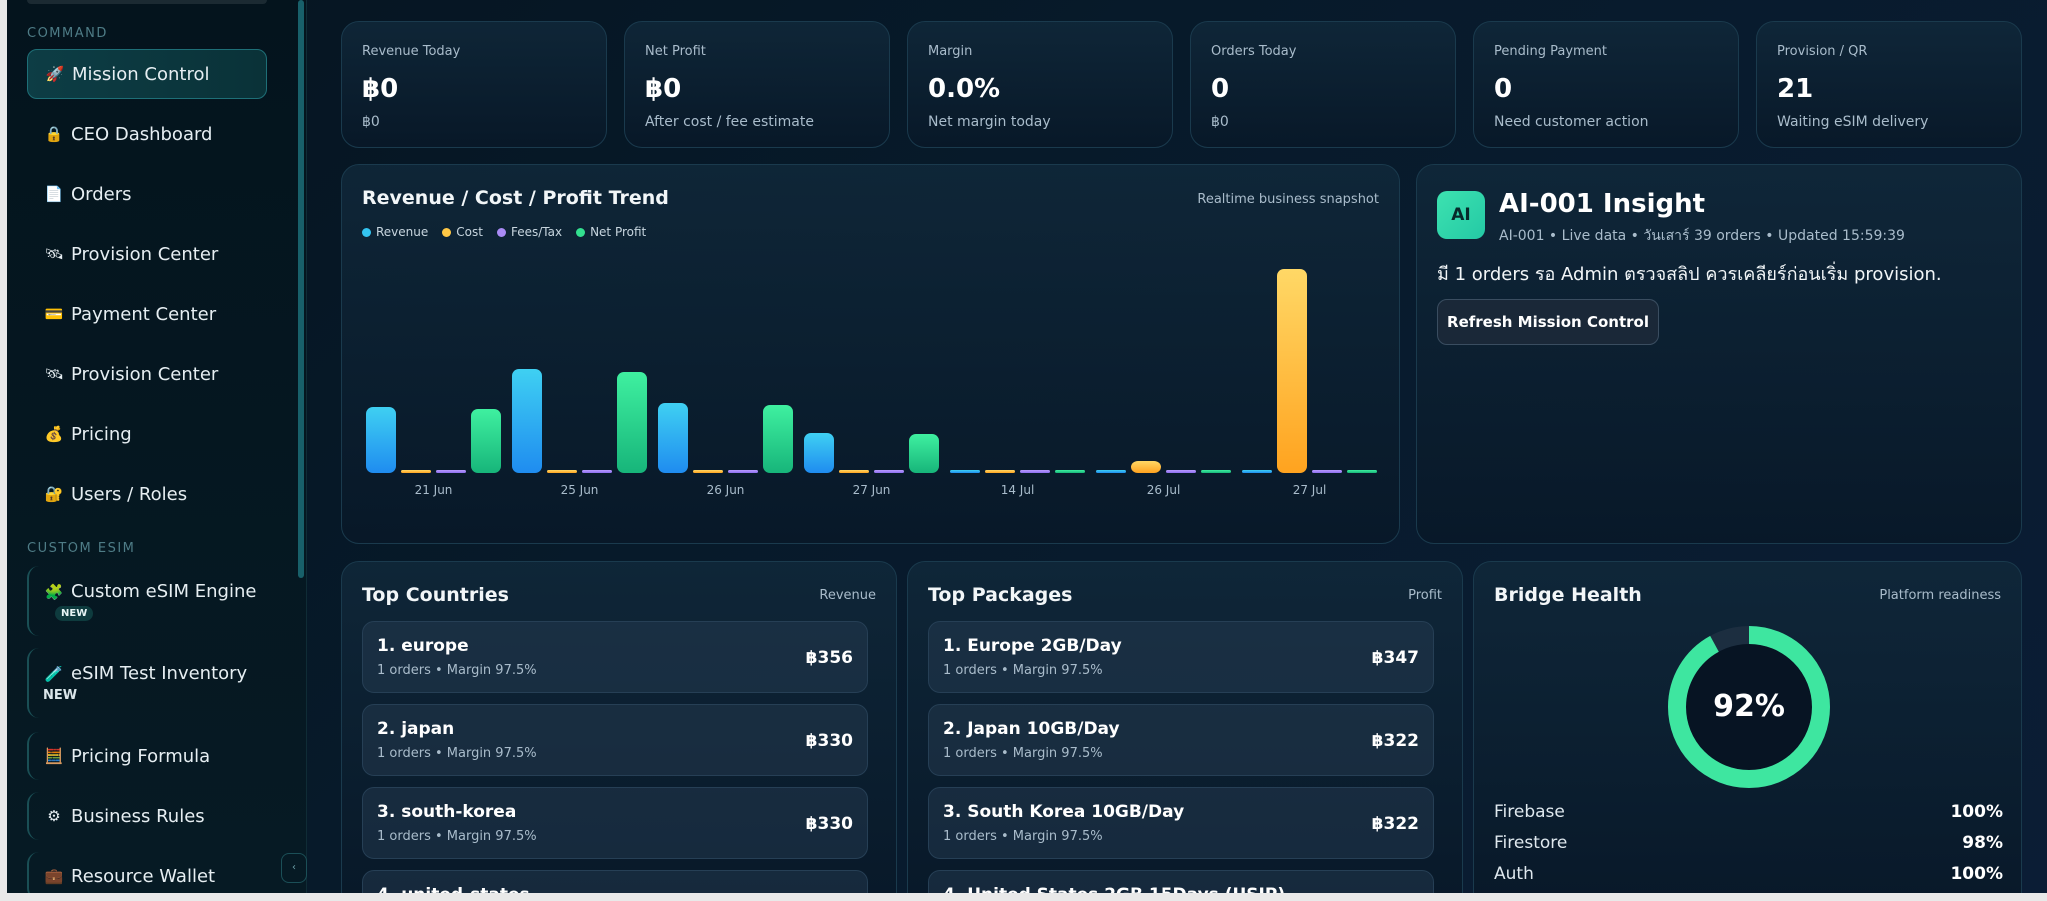 The height and width of the screenshot is (901, 2047). What do you see at coordinates (141, 756) in the screenshot?
I see `sidebar-item-label: Pricing Formula` at bounding box center [141, 756].